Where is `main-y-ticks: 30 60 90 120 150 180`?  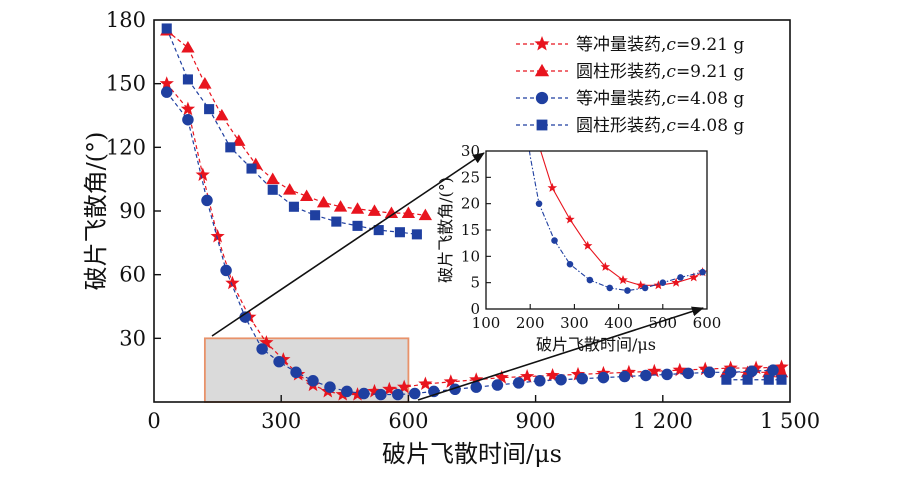 main-y-ticks: 30 60 90 120 150 180 is located at coordinates (133, 179).